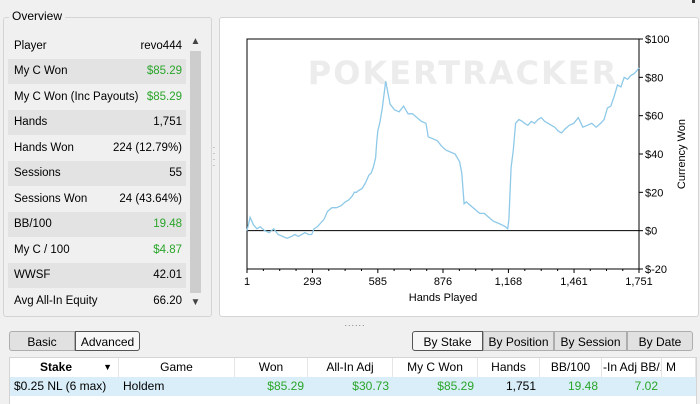  What do you see at coordinates (97, 224) in the screenshot?
I see `stat-row: BB/100 19.48` at bounding box center [97, 224].